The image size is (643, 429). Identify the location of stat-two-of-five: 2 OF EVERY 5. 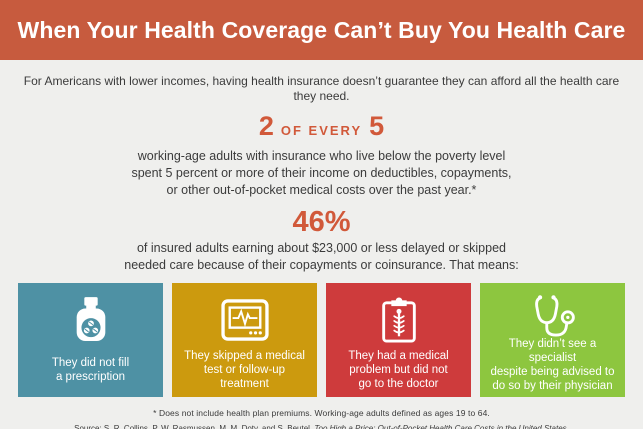
(321, 128).